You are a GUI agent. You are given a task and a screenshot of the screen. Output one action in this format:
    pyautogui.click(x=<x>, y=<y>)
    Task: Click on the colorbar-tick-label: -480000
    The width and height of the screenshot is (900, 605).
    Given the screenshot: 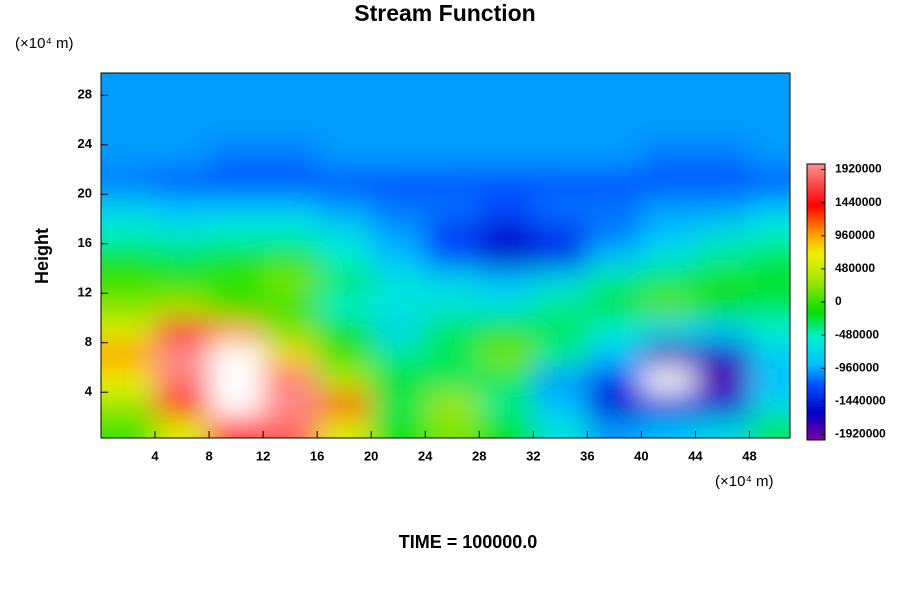 What is the action you would take?
    pyautogui.click(x=857, y=334)
    